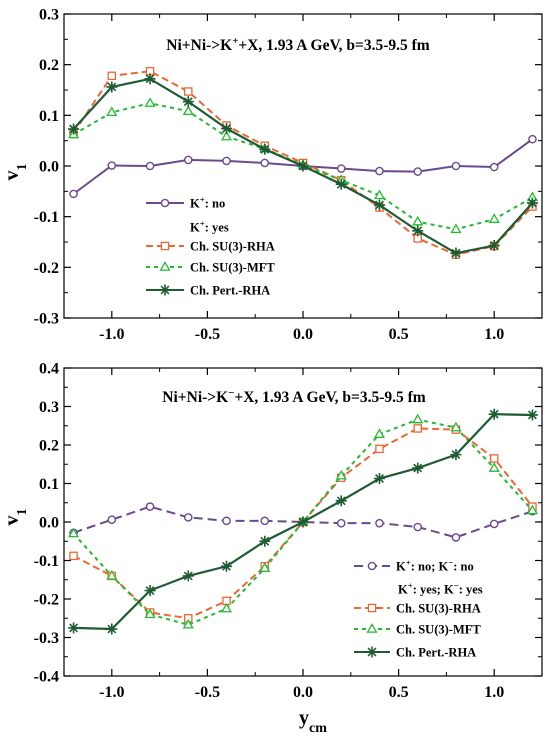 The height and width of the screenshot is (742, 545). Describe the element at coordinates (438, 609) in the screenshot. I see `legend-label: Ch. SU(3)-RHA` at that location.